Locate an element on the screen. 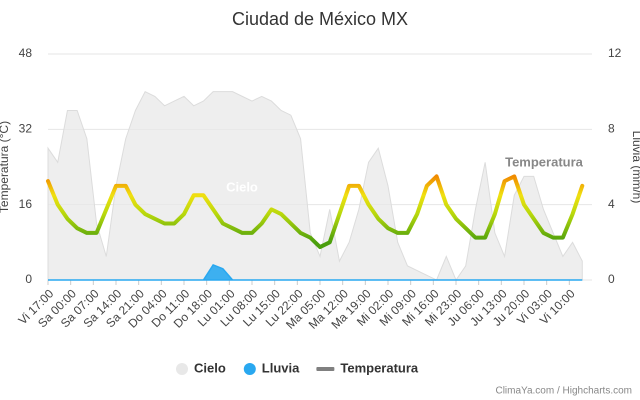  y2-tick-label: 12 is located at coordinates (615, 53).